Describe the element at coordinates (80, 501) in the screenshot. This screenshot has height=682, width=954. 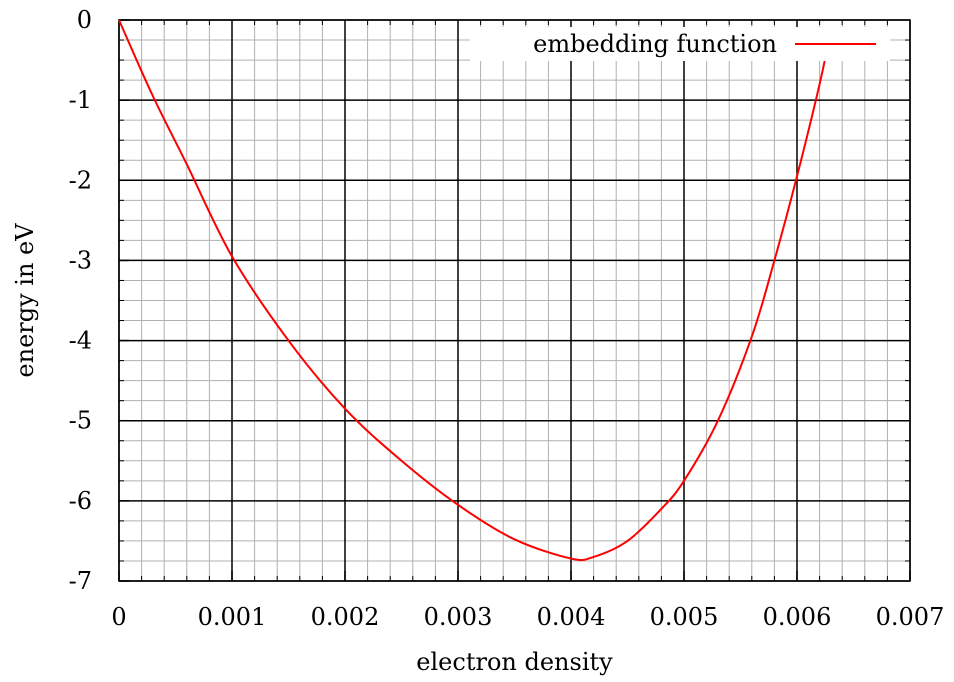
I see `y-tick-label: -6` at that location.